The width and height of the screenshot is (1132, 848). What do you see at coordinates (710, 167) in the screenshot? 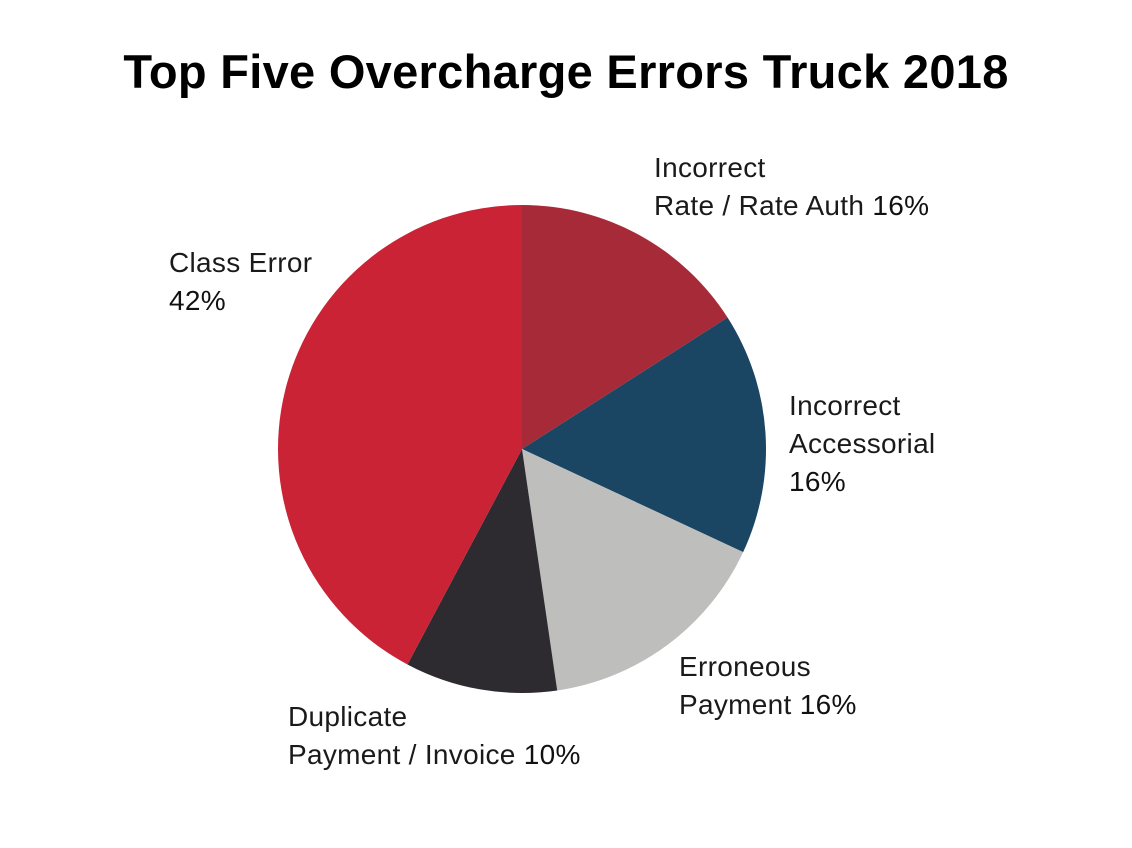
I see `label-incorrect-rate-line1: Incorrect` at bounding box center [710, 167].